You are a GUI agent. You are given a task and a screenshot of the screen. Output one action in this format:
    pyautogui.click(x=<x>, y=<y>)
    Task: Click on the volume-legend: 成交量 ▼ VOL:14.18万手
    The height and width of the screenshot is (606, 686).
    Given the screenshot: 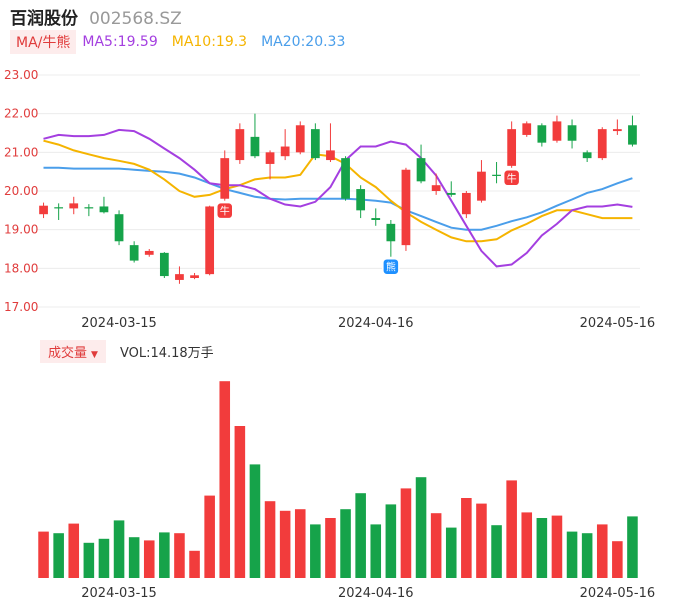 What is the action you would take?
    pyautogui.click(x=127, y=351)
    